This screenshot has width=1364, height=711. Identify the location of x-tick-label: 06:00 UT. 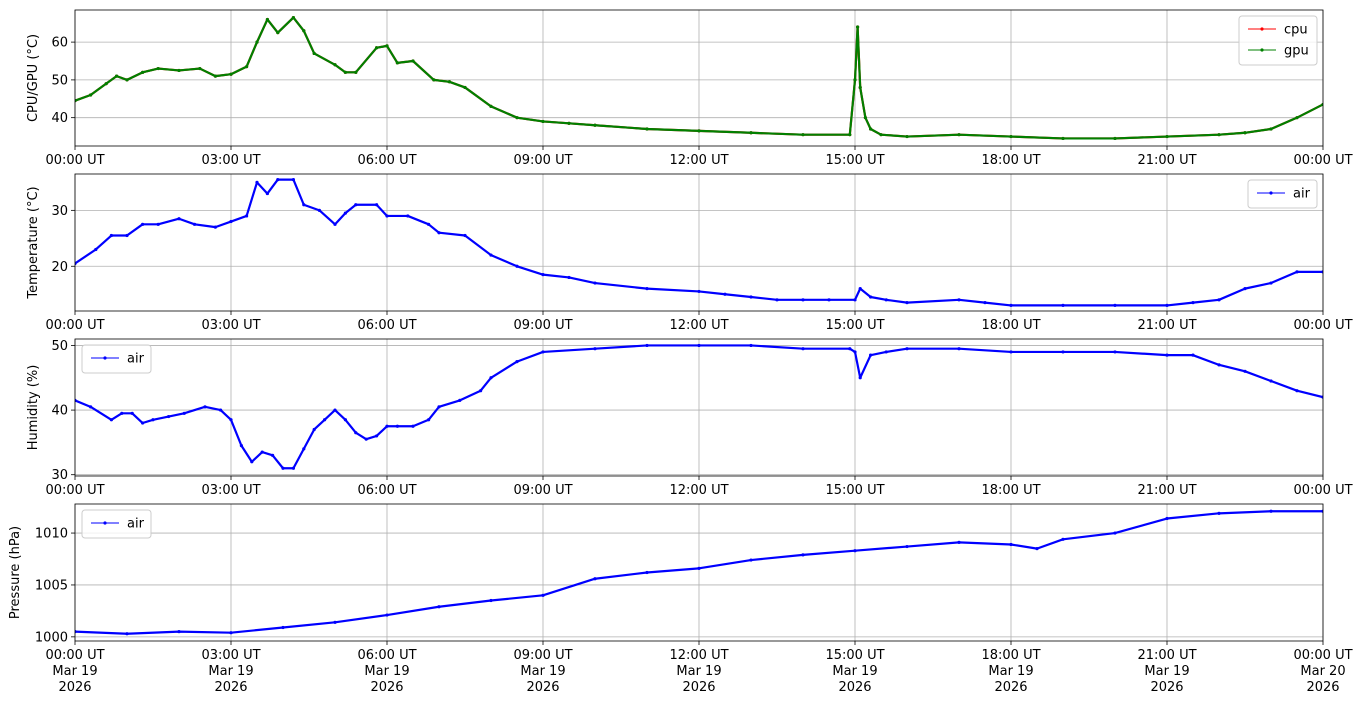
(386, 160).